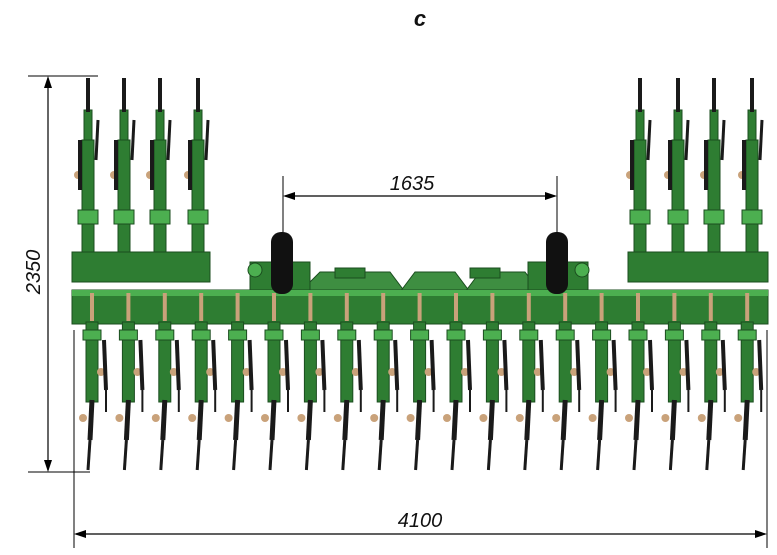 The height and width of the screenshot is (555, 777). Describe the element at coordinates (142, 179) in the screenshot. I see `left-folded-wing` at that location.